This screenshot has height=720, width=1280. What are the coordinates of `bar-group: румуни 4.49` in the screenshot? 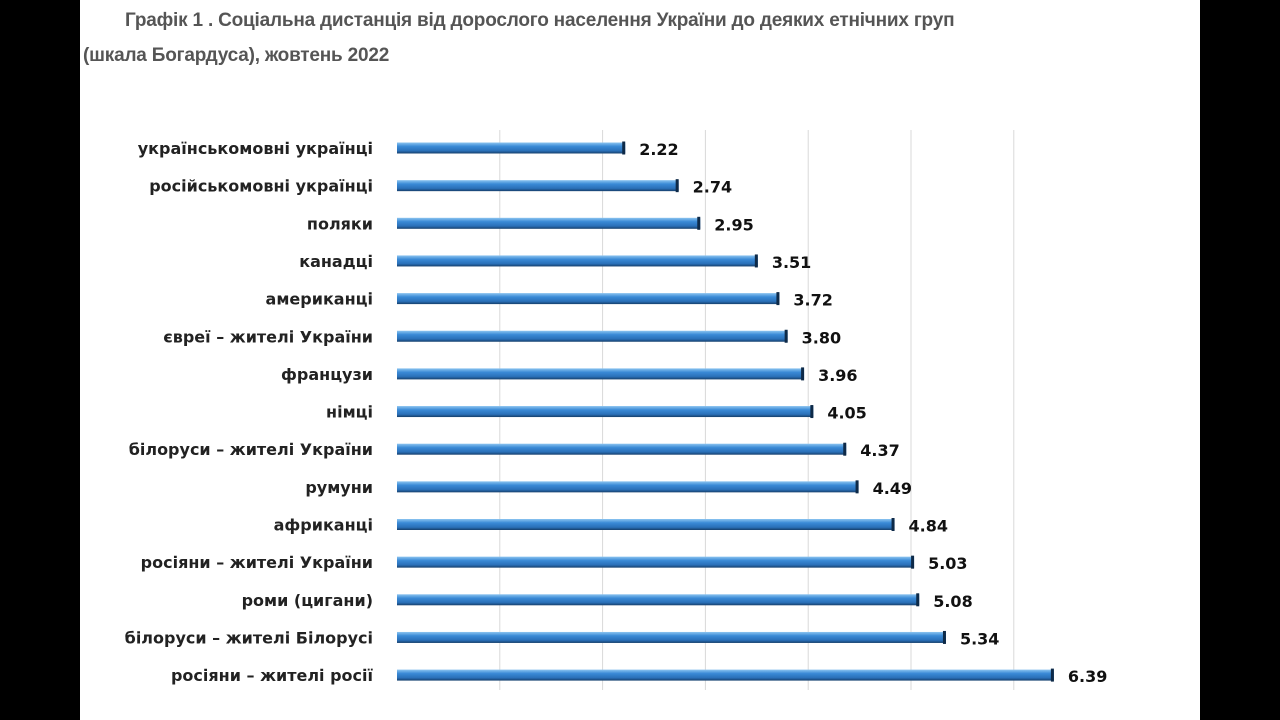 It's located at (608, 488).